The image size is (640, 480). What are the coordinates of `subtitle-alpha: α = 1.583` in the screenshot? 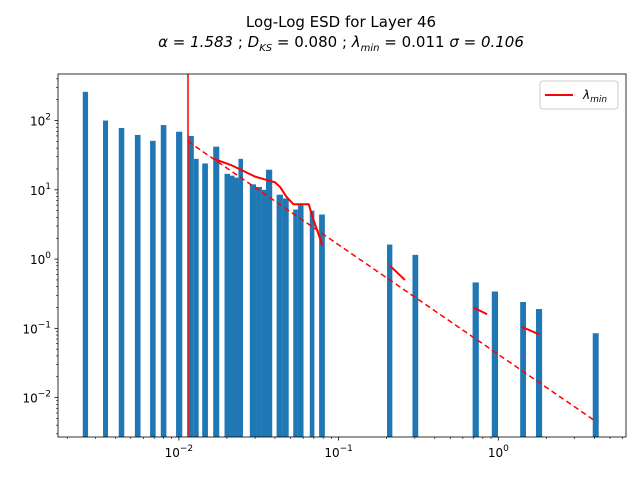 It's located at (195, 42).